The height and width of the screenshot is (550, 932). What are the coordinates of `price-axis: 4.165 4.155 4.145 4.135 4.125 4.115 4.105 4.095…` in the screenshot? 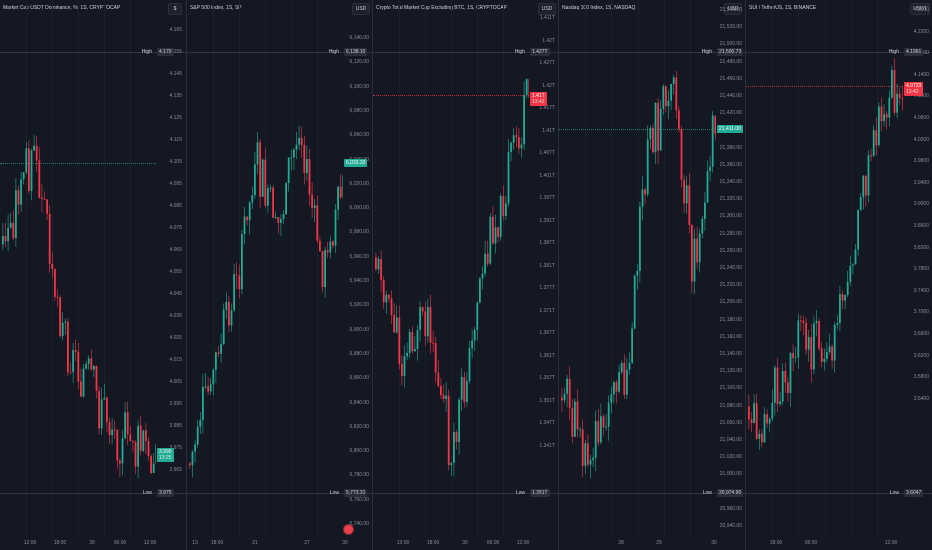 It's located at (171, 267).